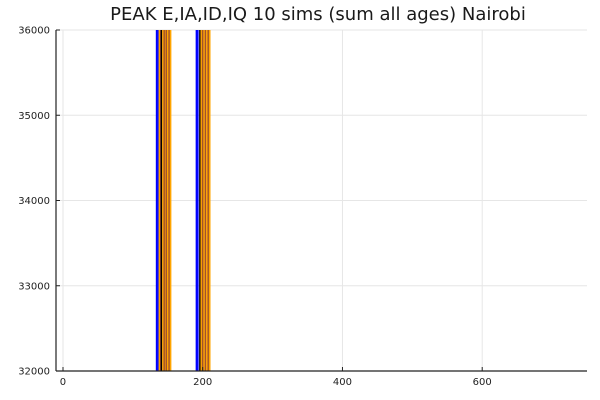  Describe the element at coordinates (63, 382) in the screenshot. I see `x-tick-label: 0` at that location.